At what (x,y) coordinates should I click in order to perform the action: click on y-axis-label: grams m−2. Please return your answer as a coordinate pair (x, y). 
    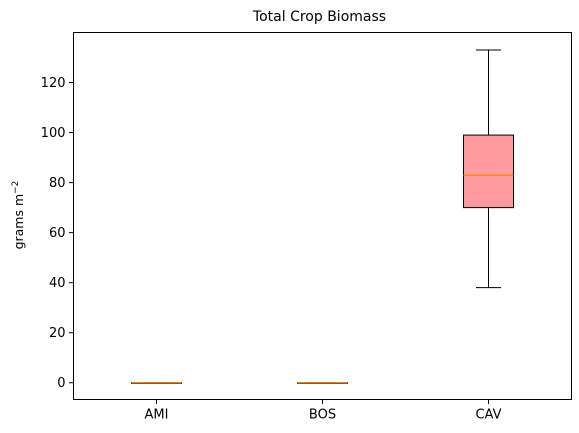
    Looking at the image, I should click on (18, 215).